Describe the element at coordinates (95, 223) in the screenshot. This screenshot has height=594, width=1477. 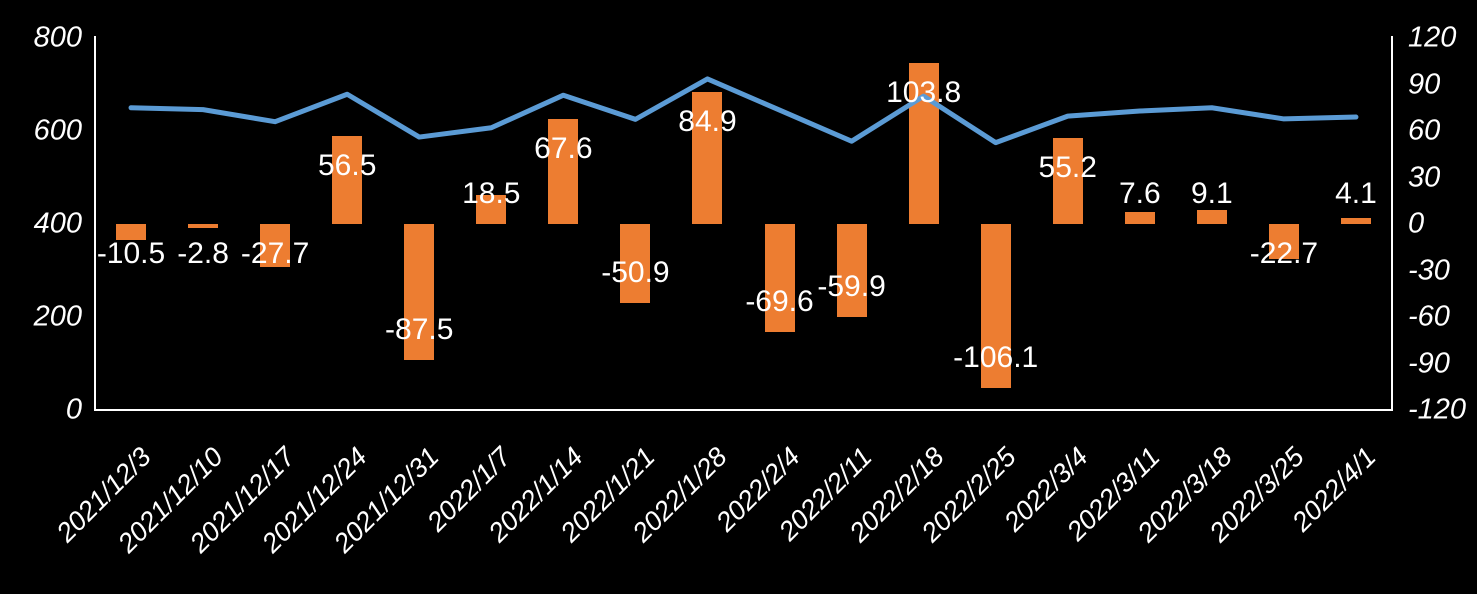
I see `left-axis-line` at that location.